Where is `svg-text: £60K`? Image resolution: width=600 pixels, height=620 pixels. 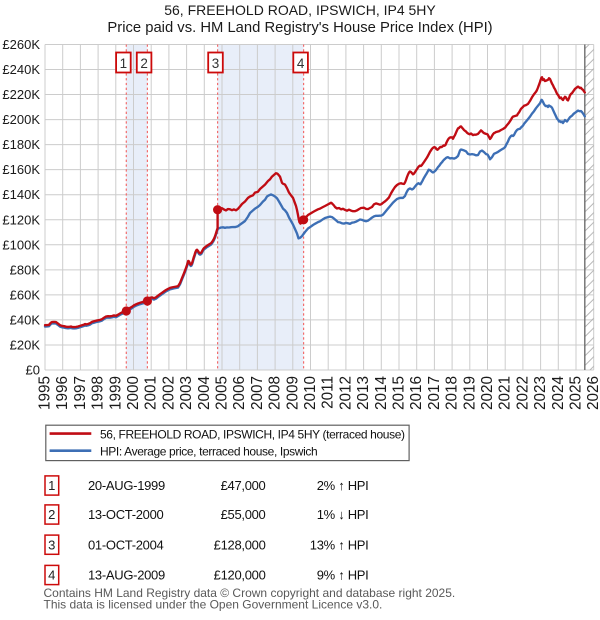 svg-text: £60K is located at coordinates (25, 294).